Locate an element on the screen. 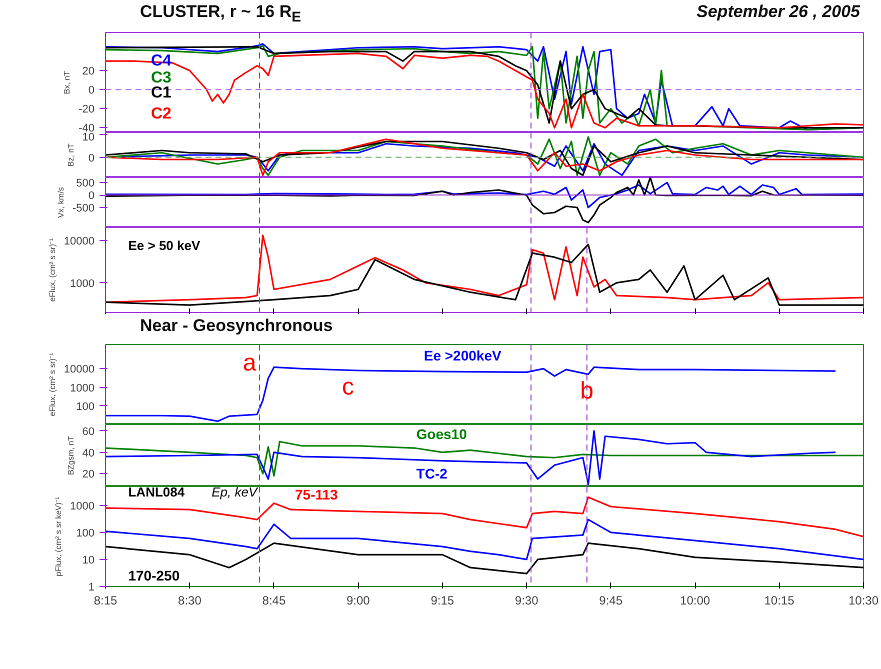  text: C1 is located at coordinates (161, 93).